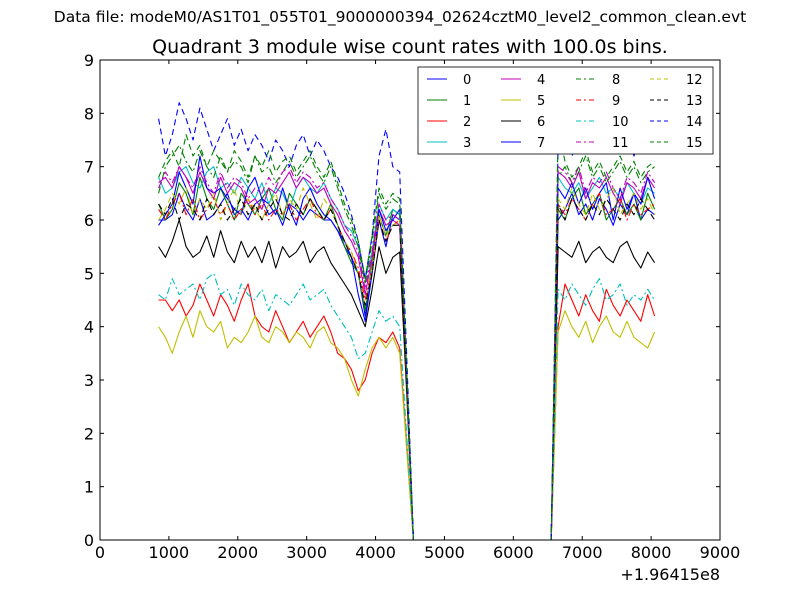  I want to click on y-tick-label: 5, so click(89, 273).